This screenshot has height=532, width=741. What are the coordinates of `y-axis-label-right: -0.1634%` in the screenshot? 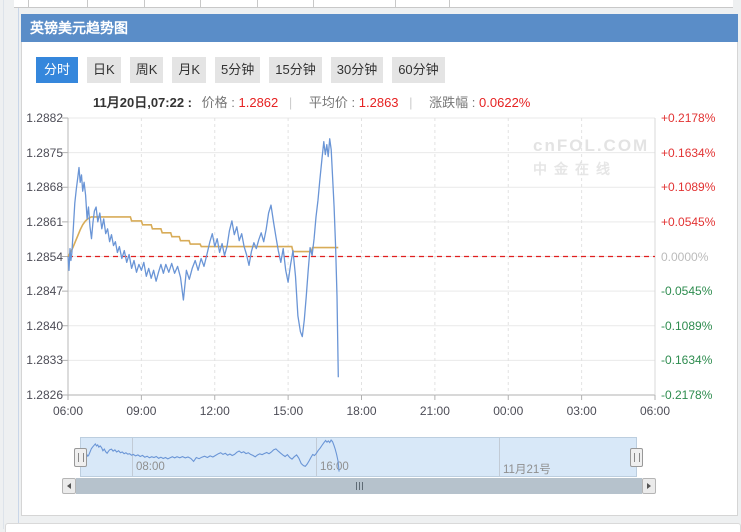 It's located at (687, 360).